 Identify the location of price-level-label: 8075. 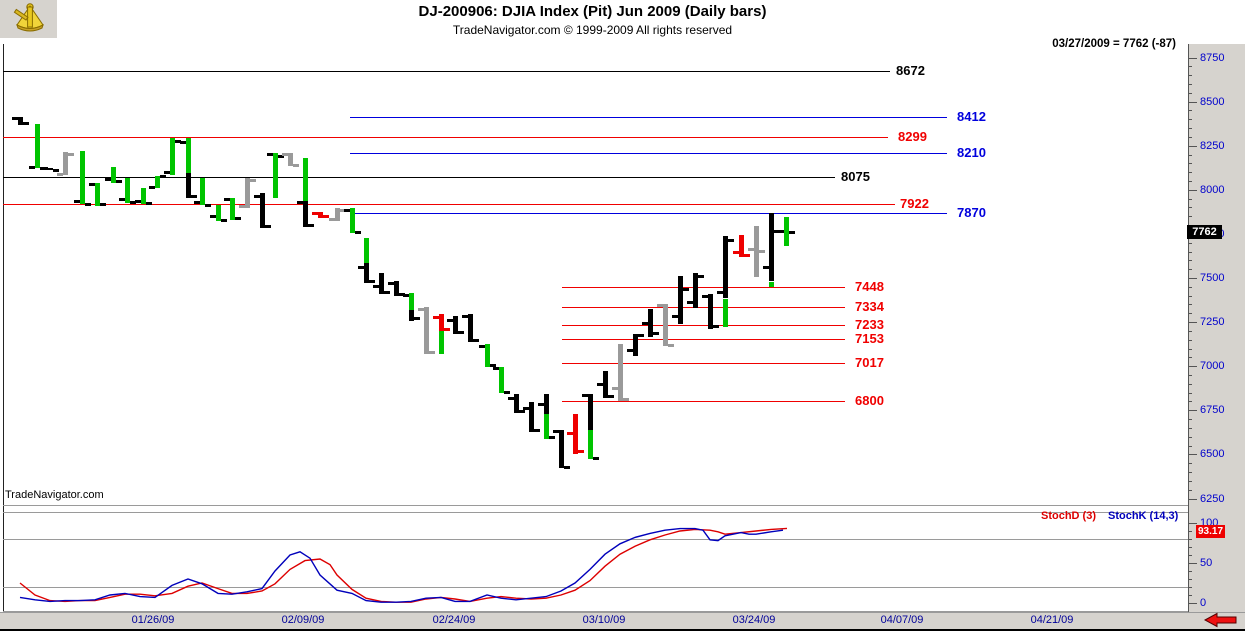
(855, 176).